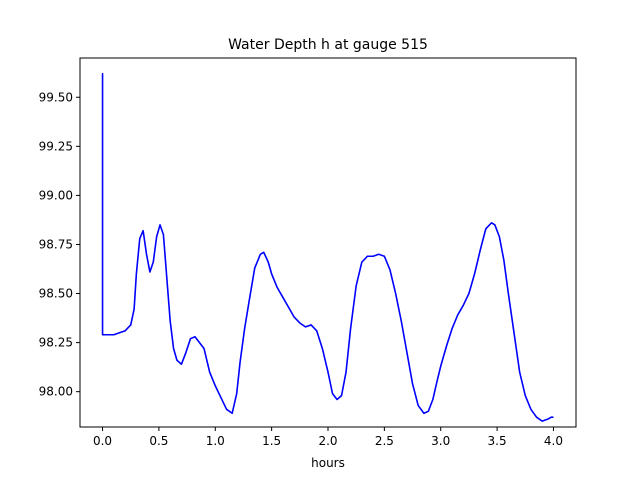 This screenshot has height=480, width=640. I want to click on chart-title: Water Depth h at gauge 515, so click(328, 45).